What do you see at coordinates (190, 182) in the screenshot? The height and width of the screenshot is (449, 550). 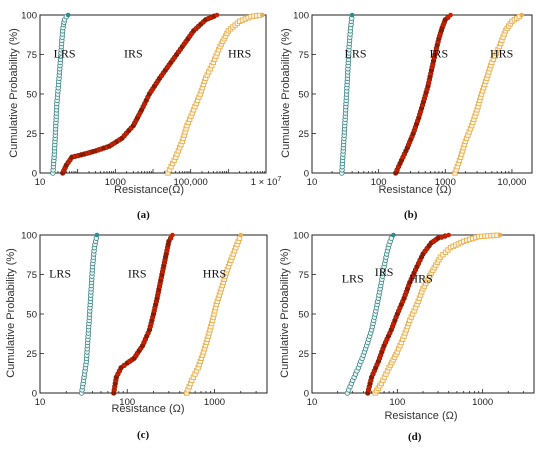 I see `x-tick-label: 100,000` at bounding box center [190, 182].